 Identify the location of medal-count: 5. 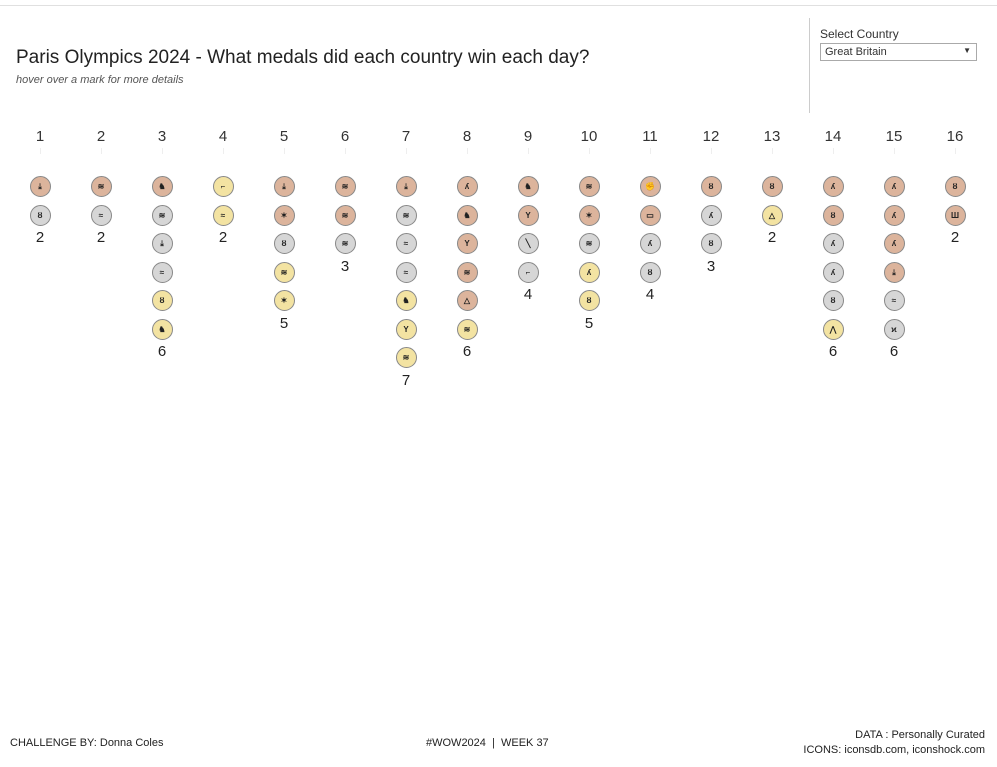
(284, 323).